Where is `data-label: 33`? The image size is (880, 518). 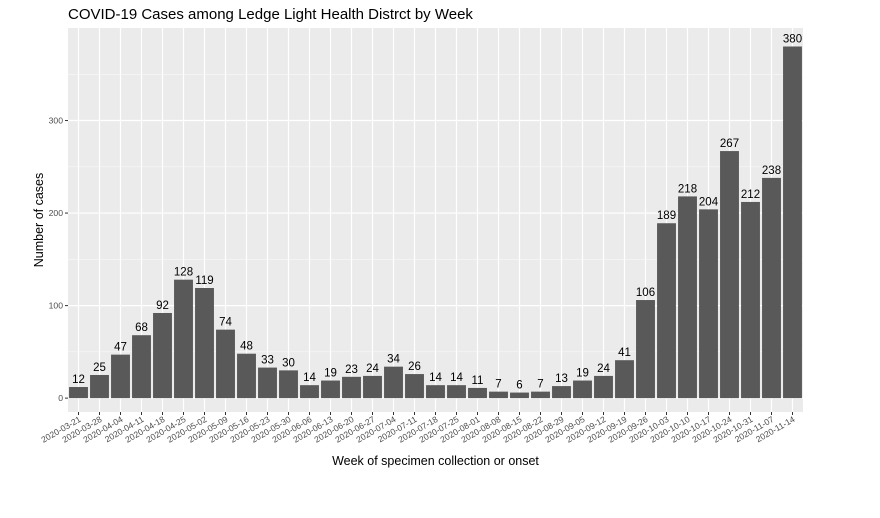
data-label: 33 is located at coordinates (267, 361).